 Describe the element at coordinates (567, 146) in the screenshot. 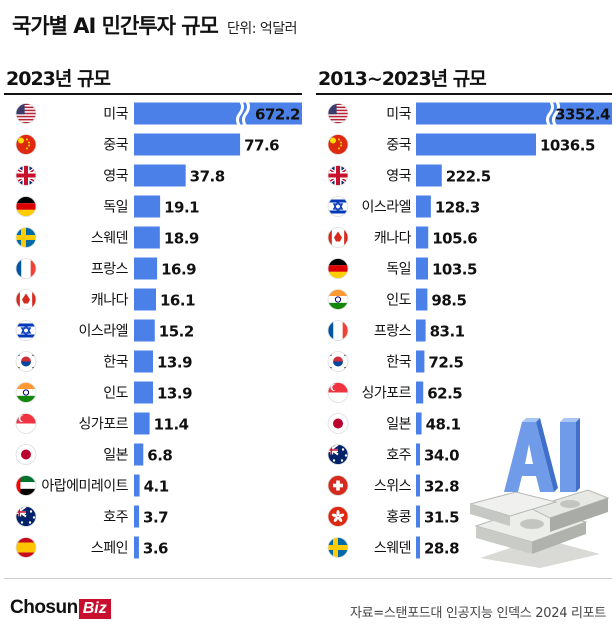

I see `value-label: 1036.5` at that location.